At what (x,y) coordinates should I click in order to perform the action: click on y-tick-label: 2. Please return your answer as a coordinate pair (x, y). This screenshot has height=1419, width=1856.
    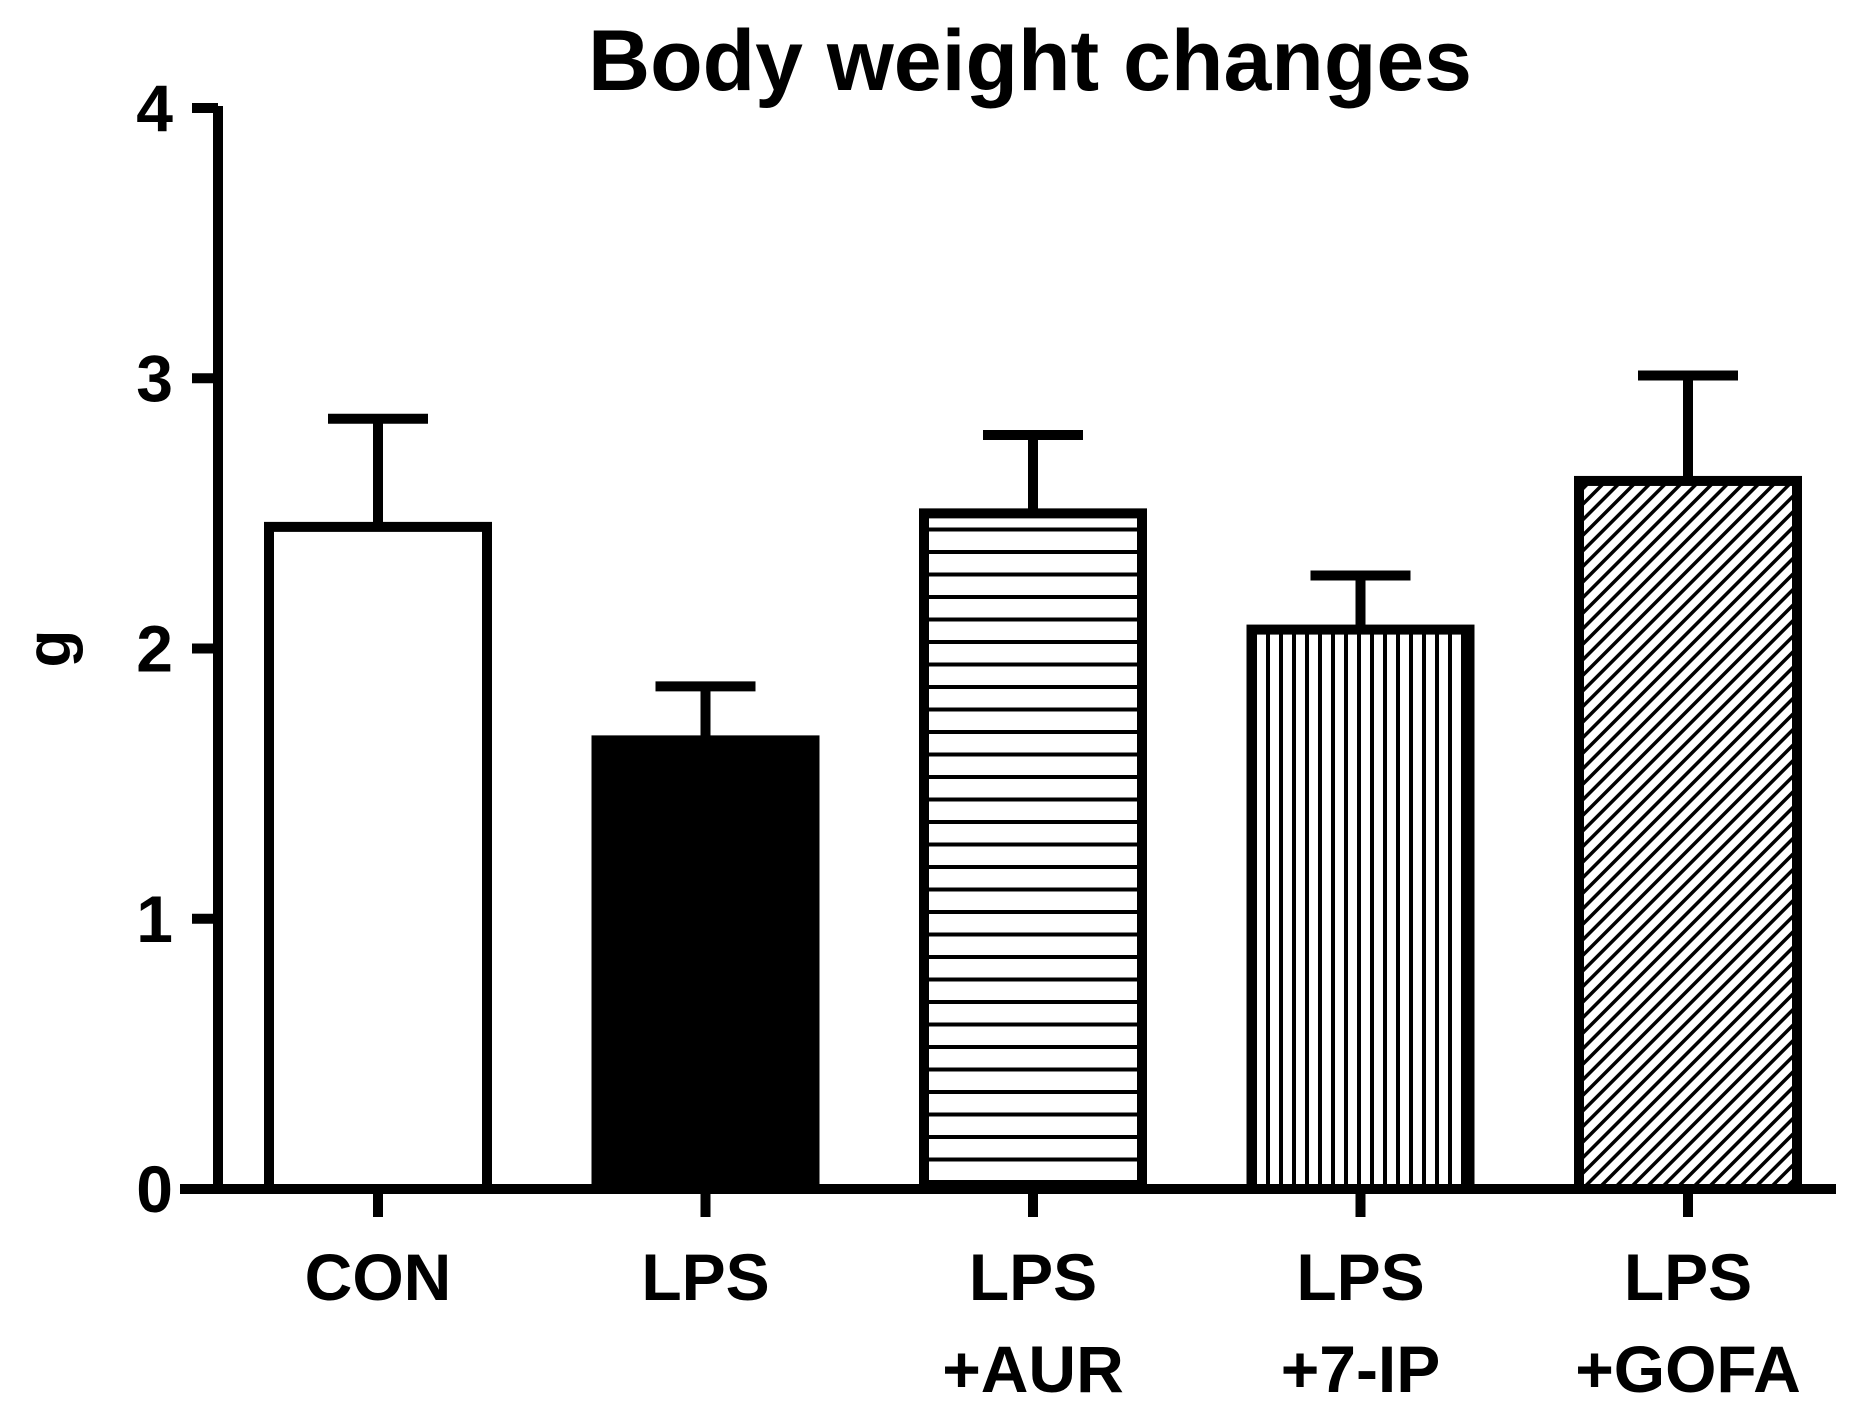
    Looking at the image, I should click on (154, 649).